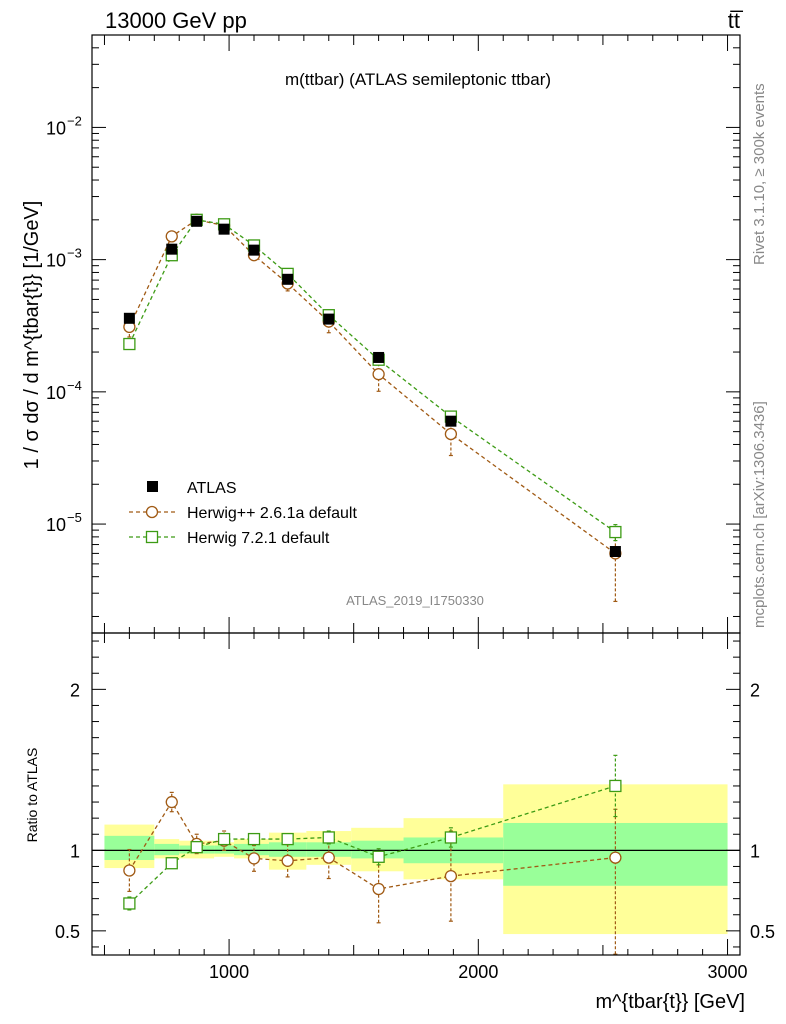 This screenshot has height=1024, width=786. I want to click on main-y-tick-exponent: −3, so click(74, 253).